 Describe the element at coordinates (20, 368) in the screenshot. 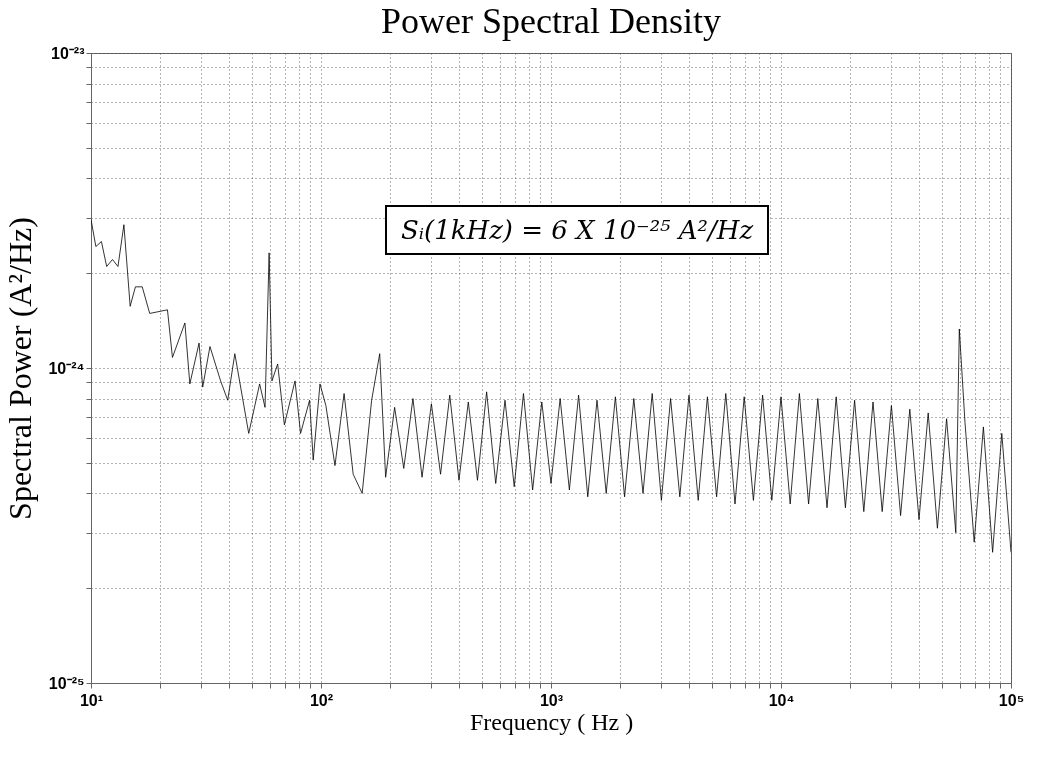

I see `y-axis-title: Spectral Power (A²/Hz)` at that location.